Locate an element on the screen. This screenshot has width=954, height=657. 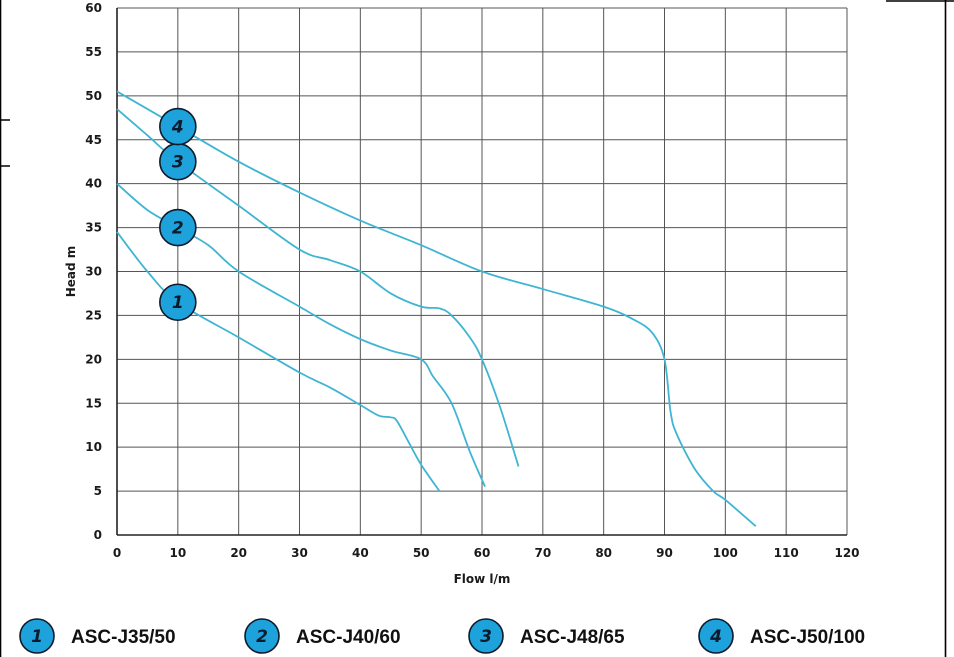
x-tick-label: 120 is located at coordinates (846, 553).